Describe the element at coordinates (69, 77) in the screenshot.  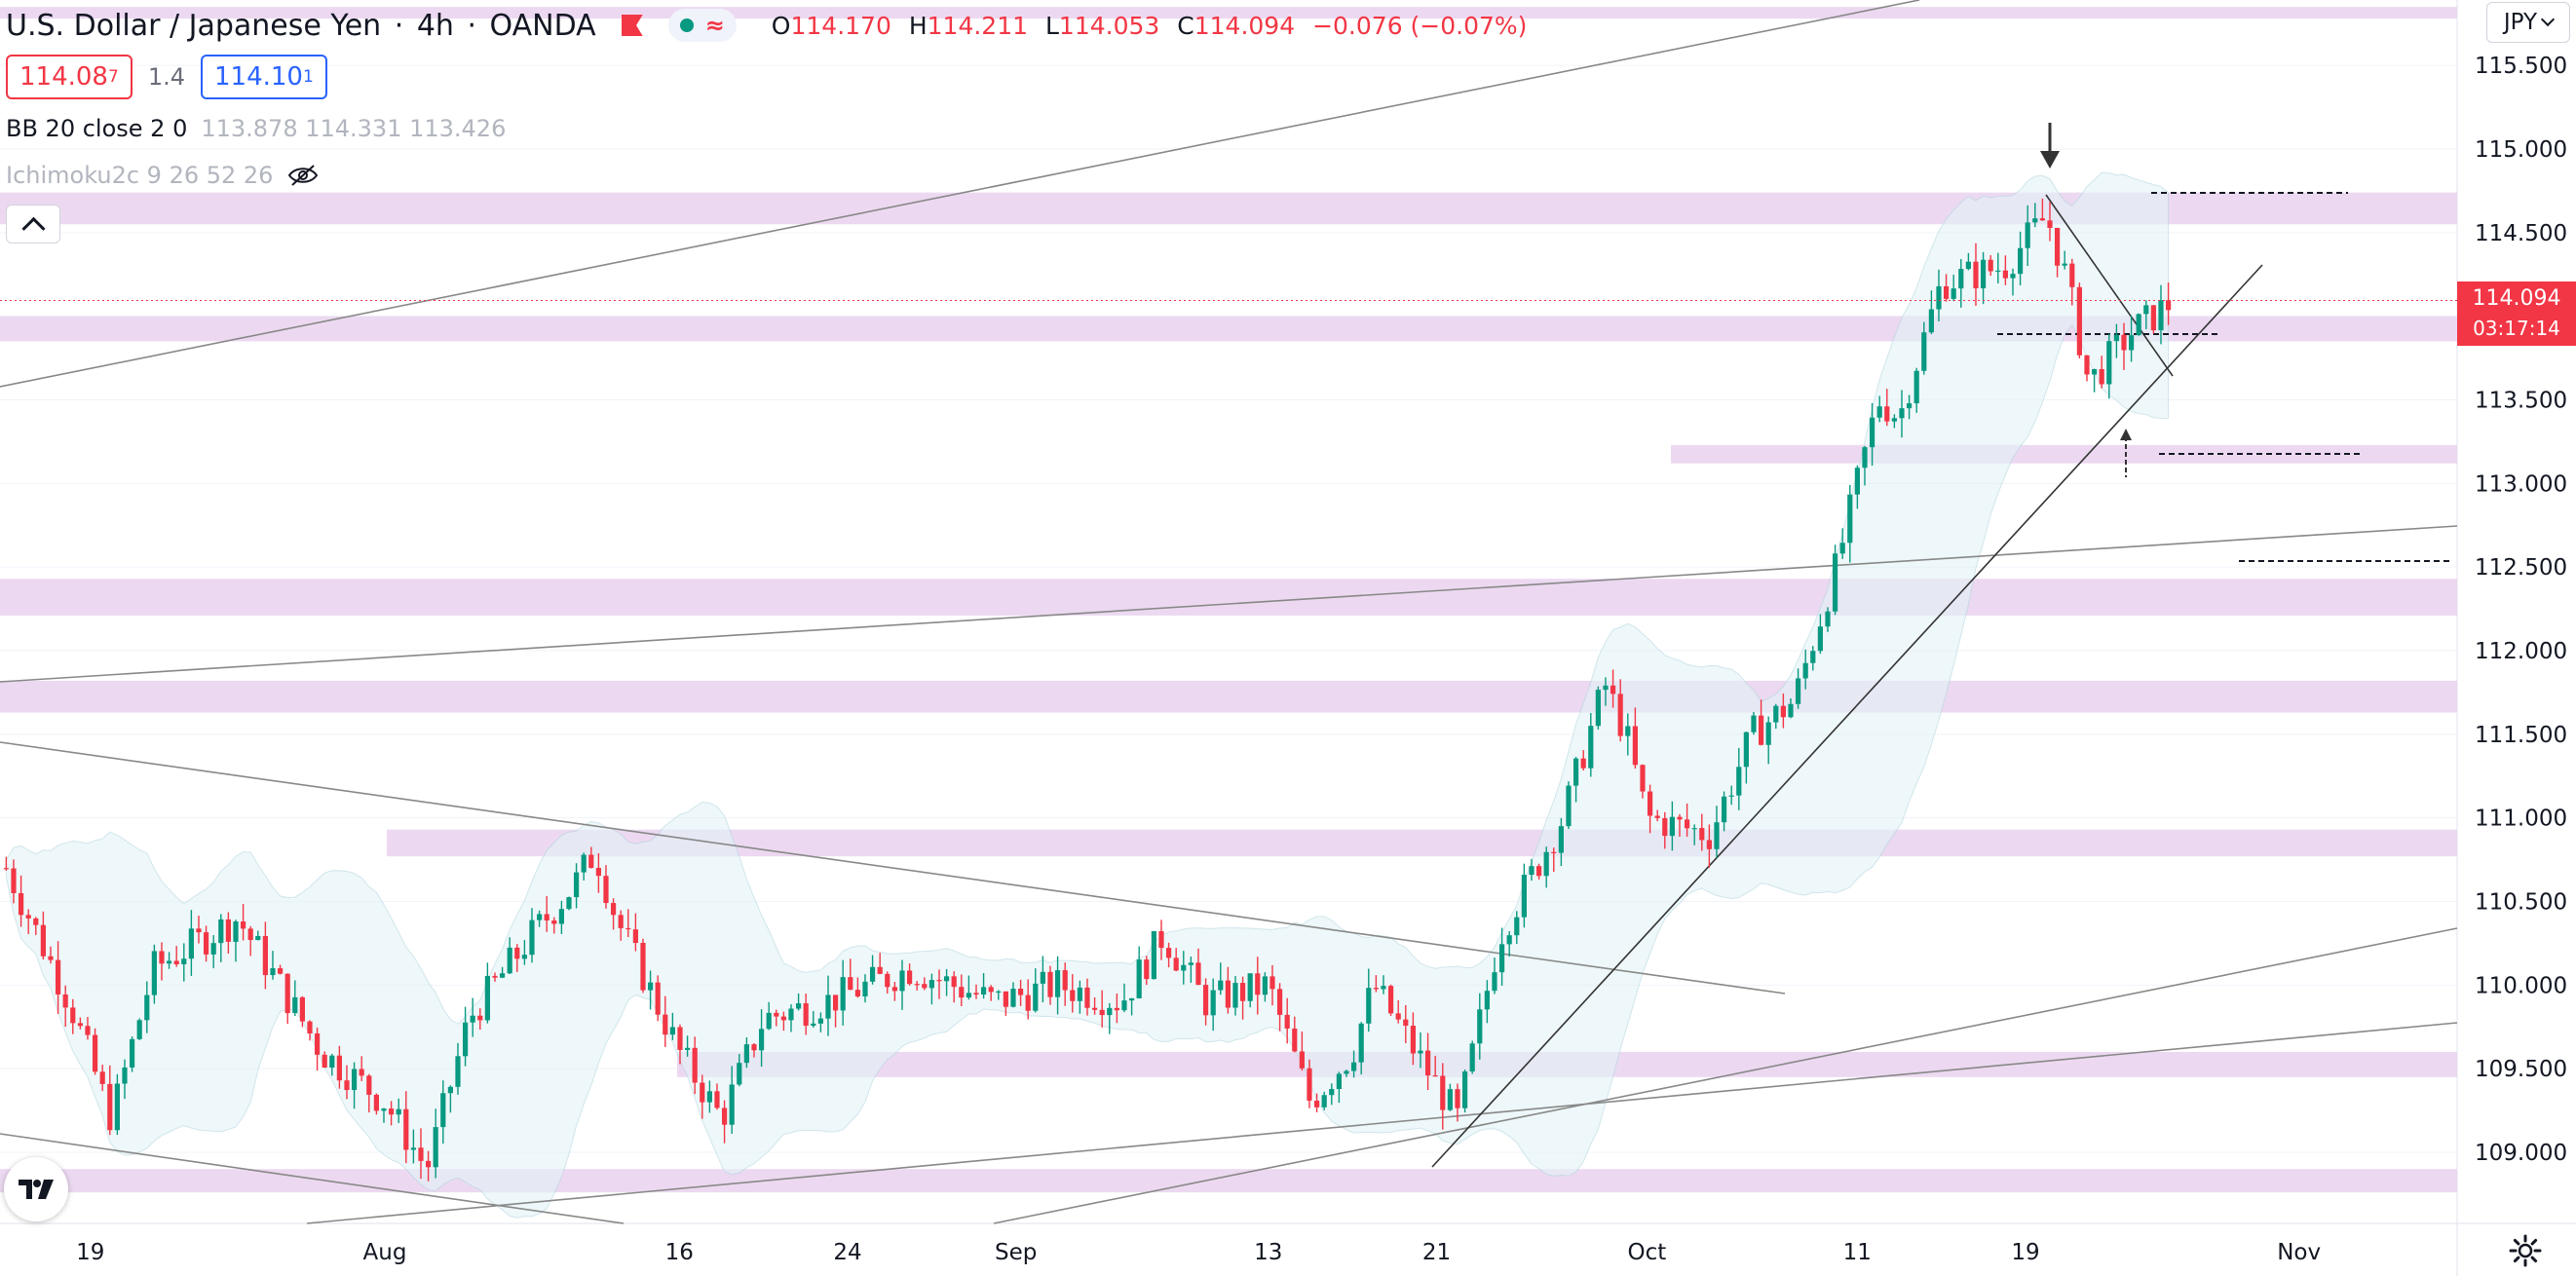
I see `sell-price-button: 114.08 7` at that location.